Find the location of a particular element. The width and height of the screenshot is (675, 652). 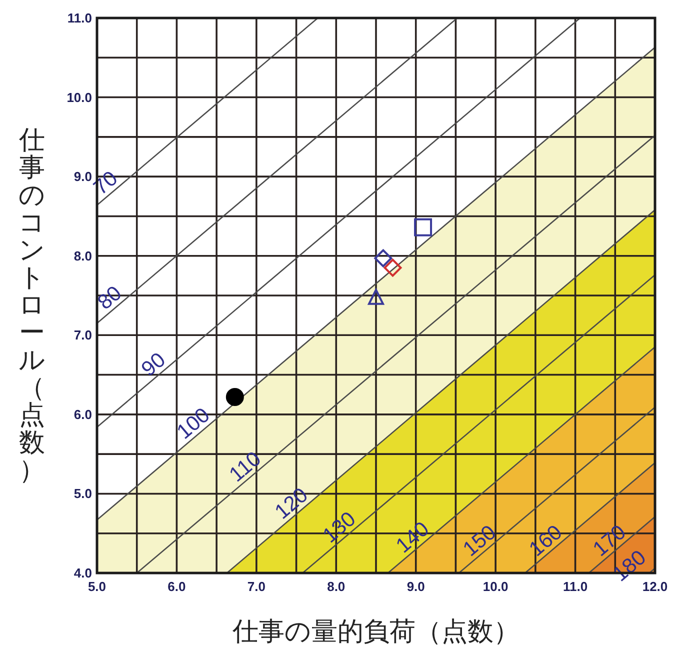

text: 90 is located at coordinates (153, 365).